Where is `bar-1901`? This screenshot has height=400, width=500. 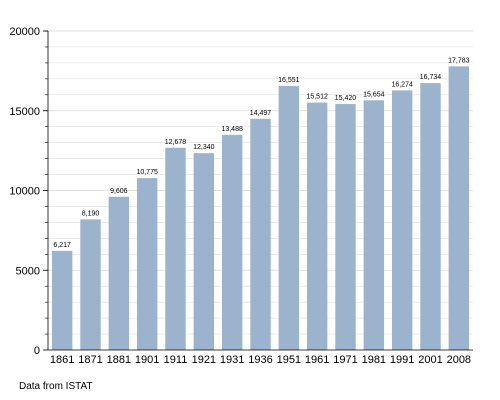 bar-1901 is located at coordinates (147, 264).